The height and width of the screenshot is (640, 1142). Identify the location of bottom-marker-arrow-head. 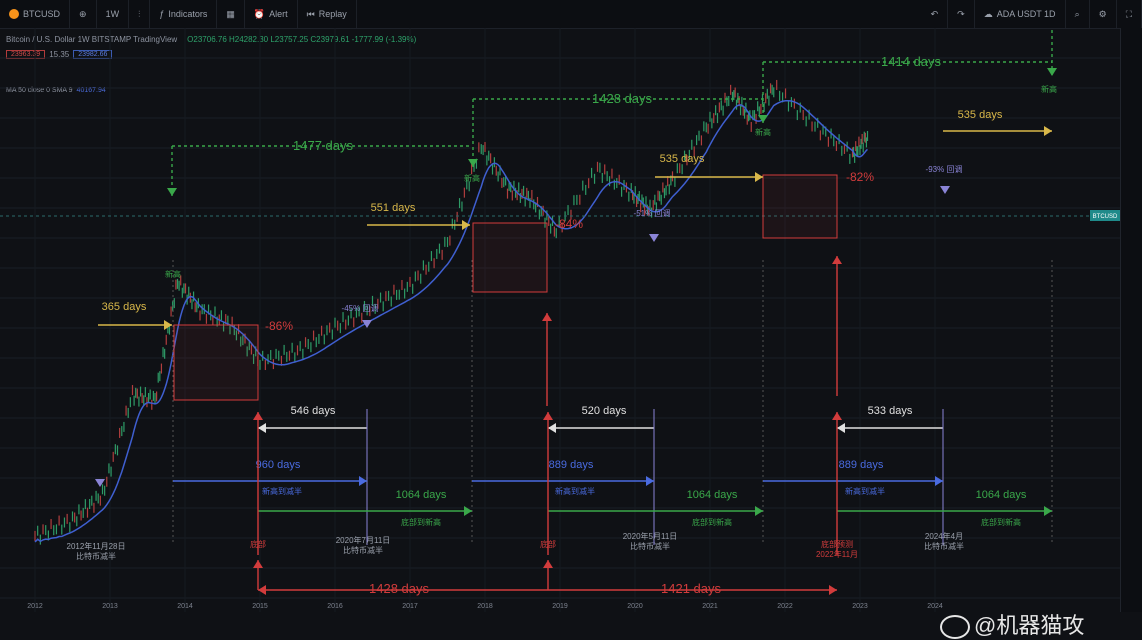
(837, 416).